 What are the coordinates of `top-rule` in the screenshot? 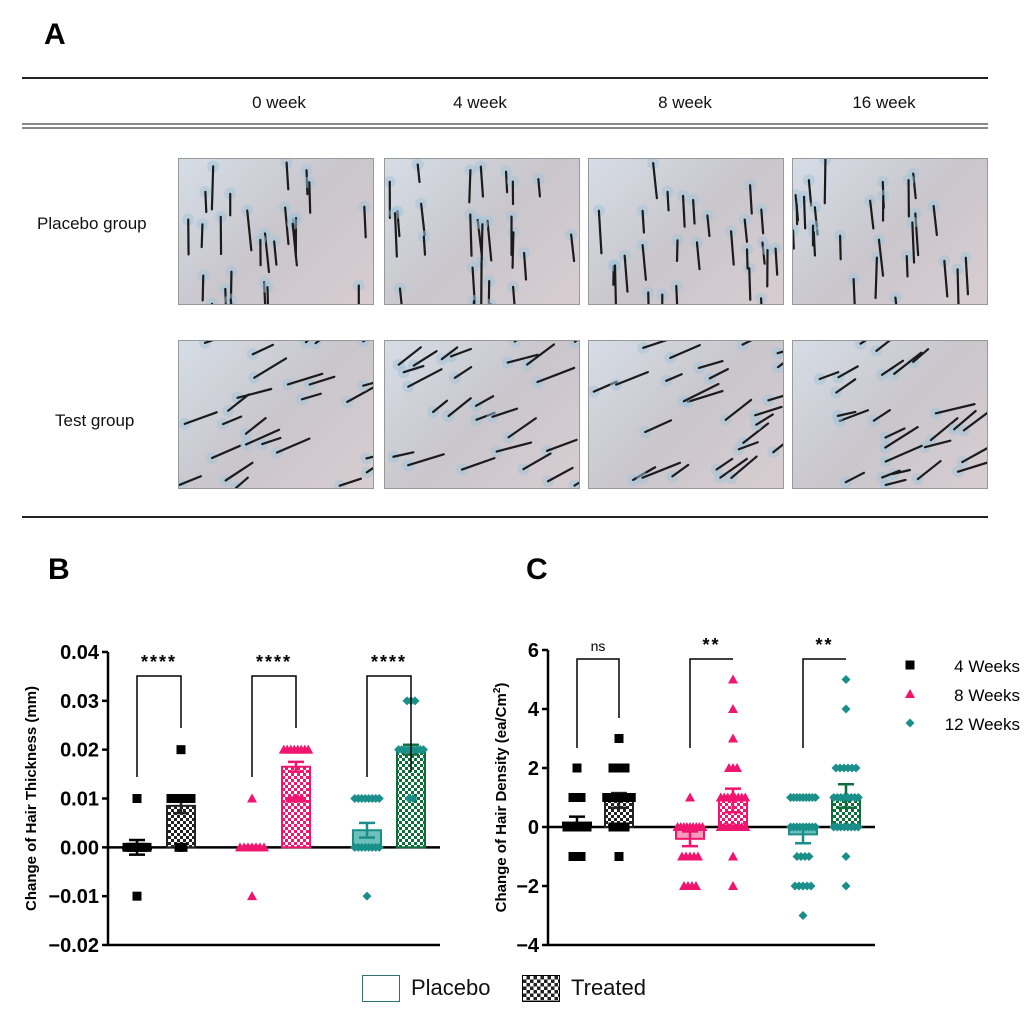 It's located at (505, 78).